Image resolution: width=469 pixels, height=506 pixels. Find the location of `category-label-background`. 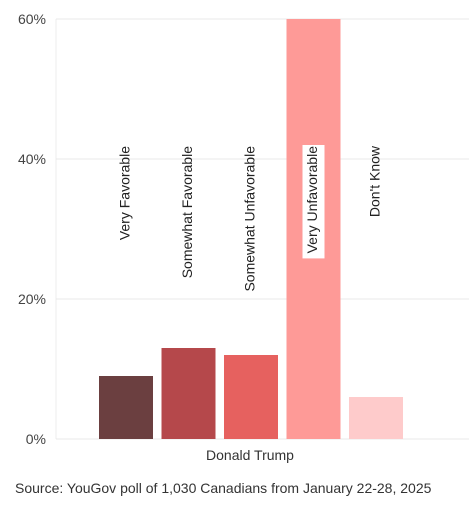

category-label-background is located at coordinates (313, 202).